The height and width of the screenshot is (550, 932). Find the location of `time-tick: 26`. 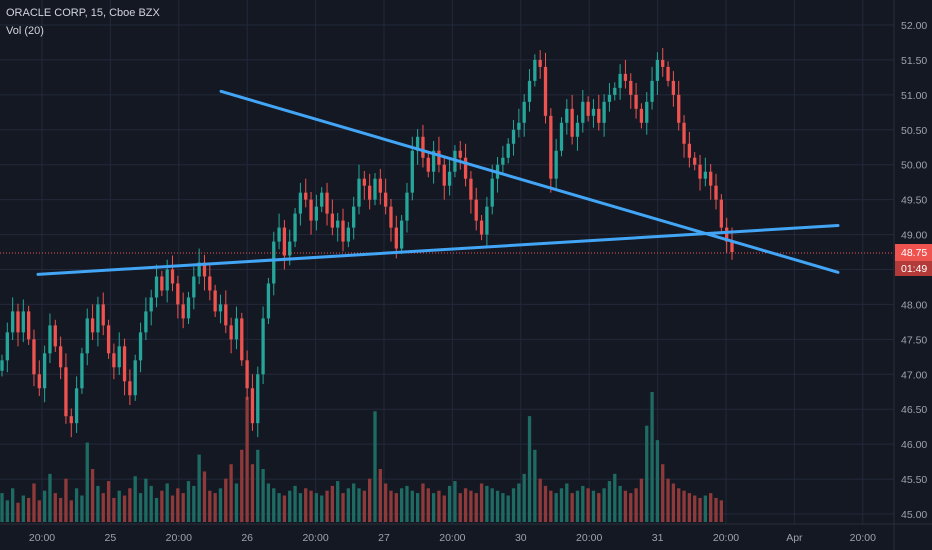

time-tick: 26 is located at coordinates (247, 538).